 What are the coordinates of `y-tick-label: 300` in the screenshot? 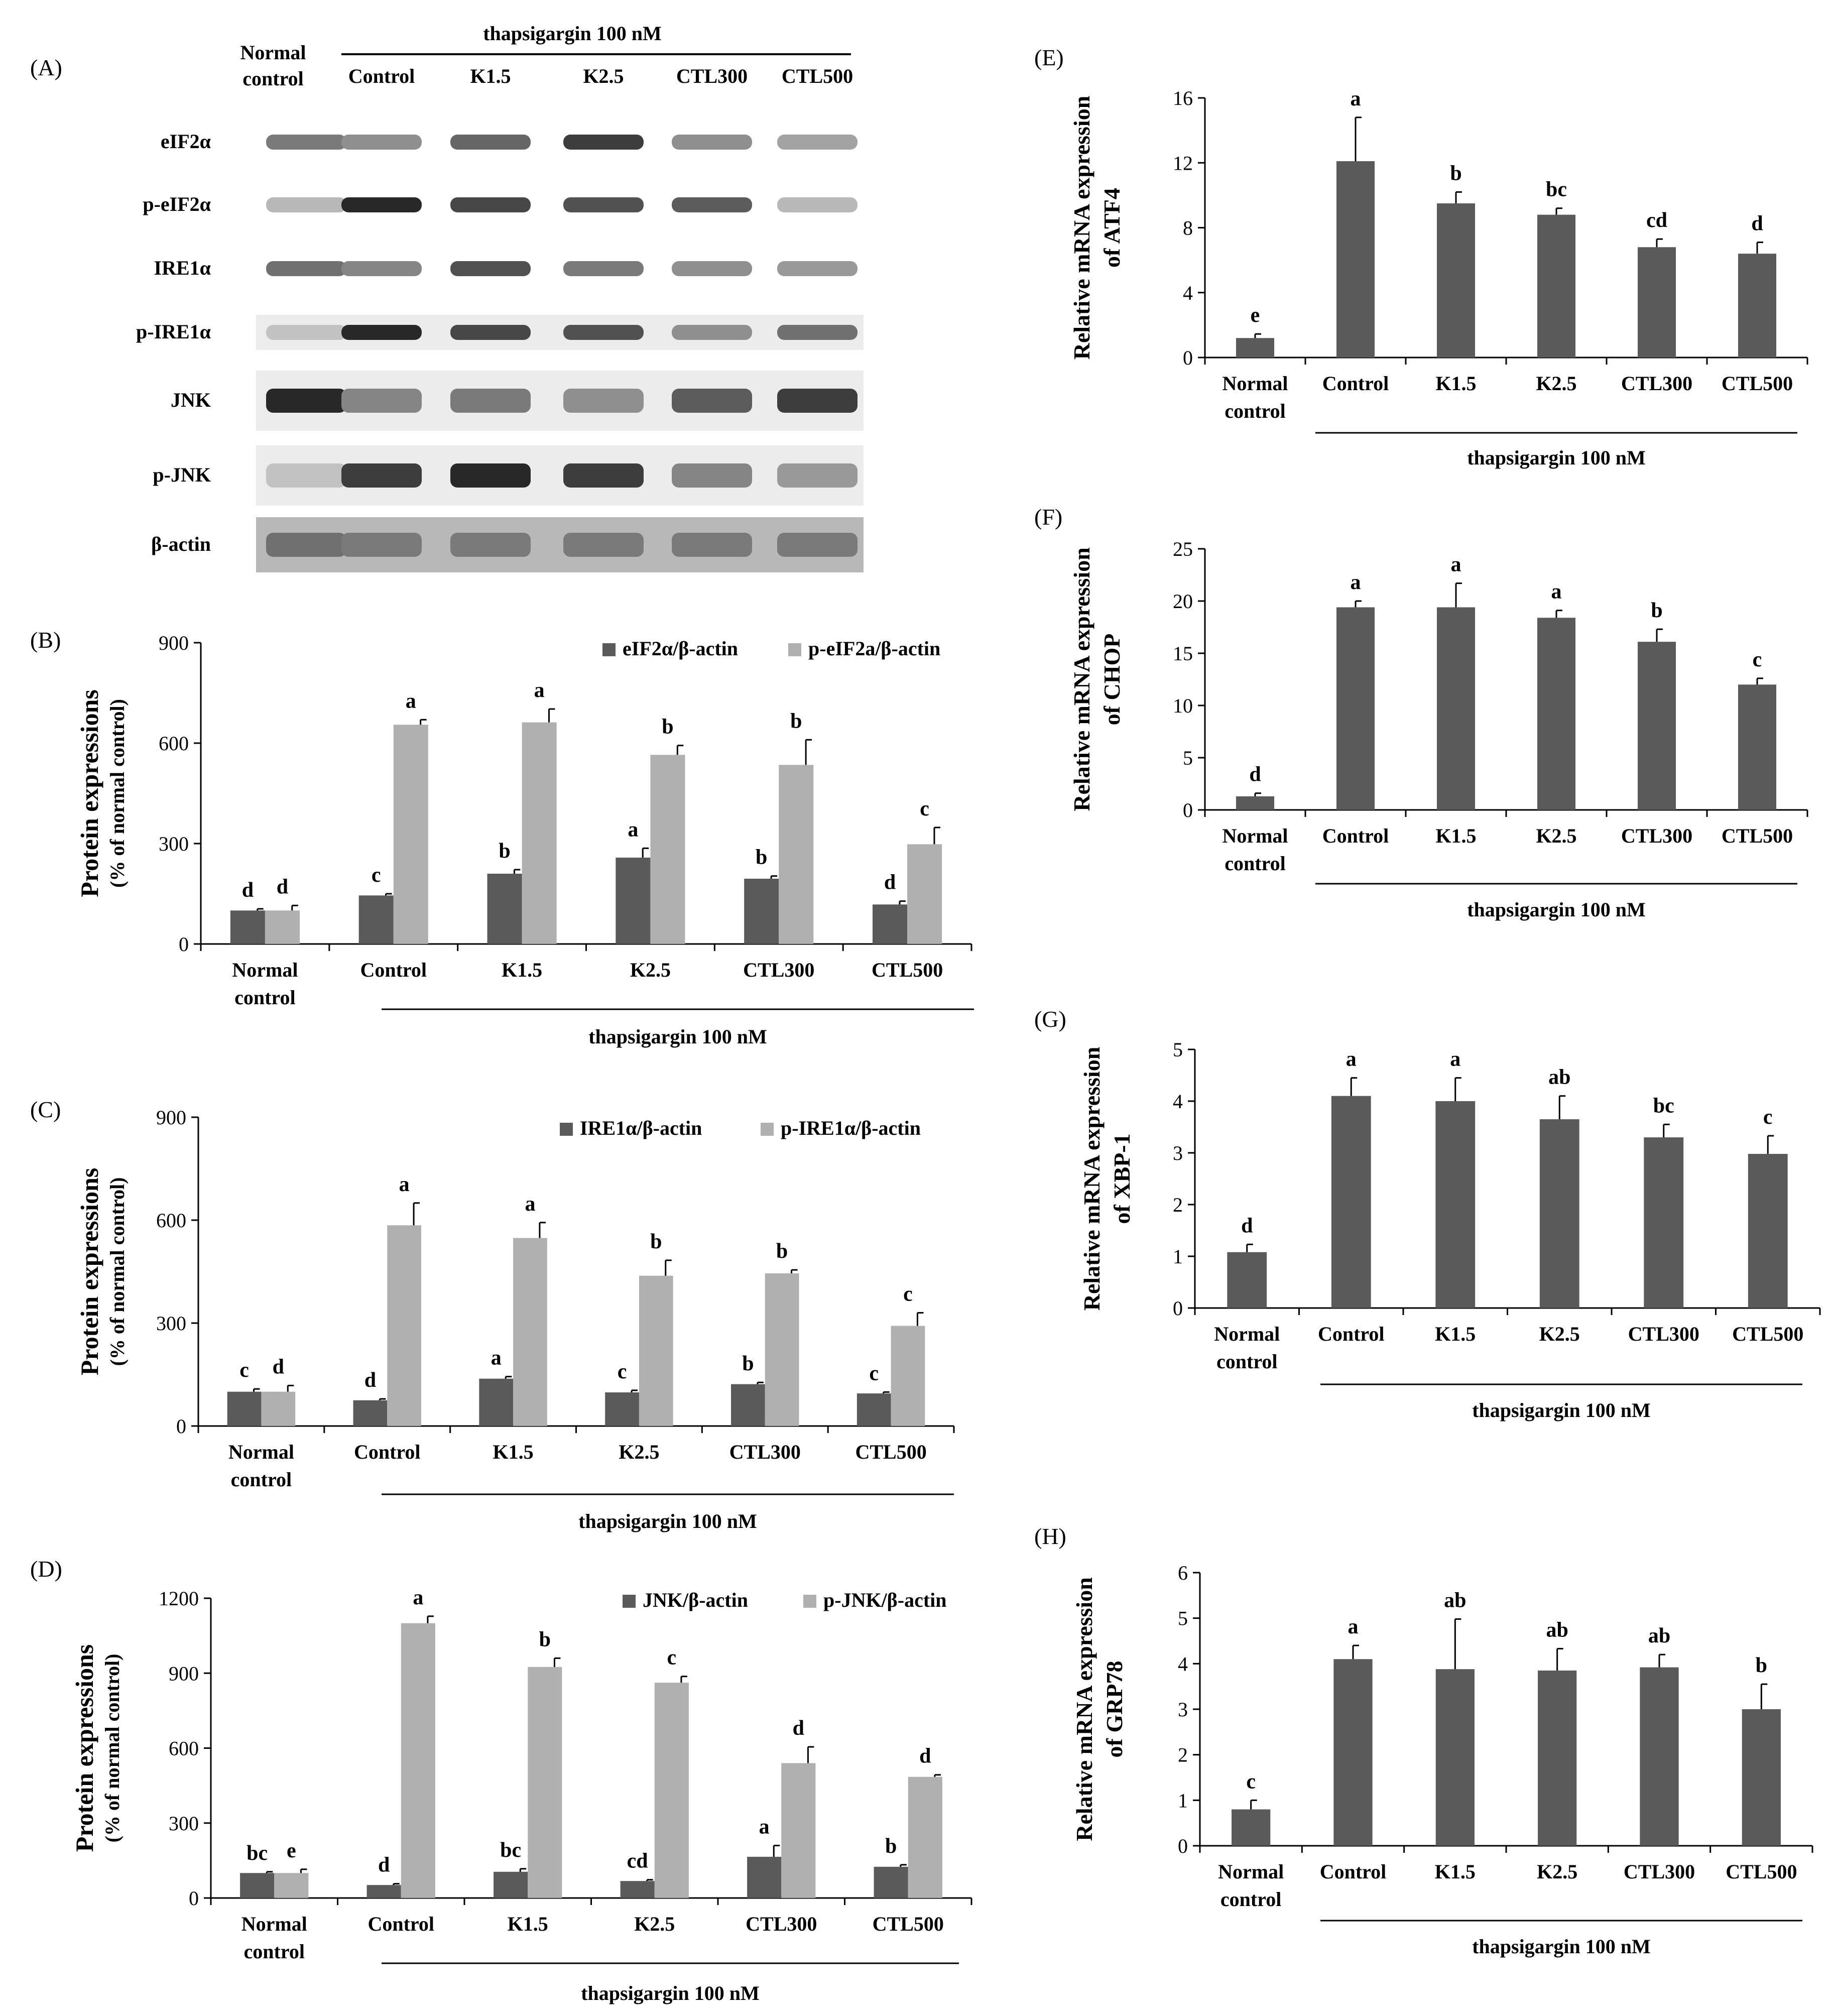 It's located at (171, 1323).